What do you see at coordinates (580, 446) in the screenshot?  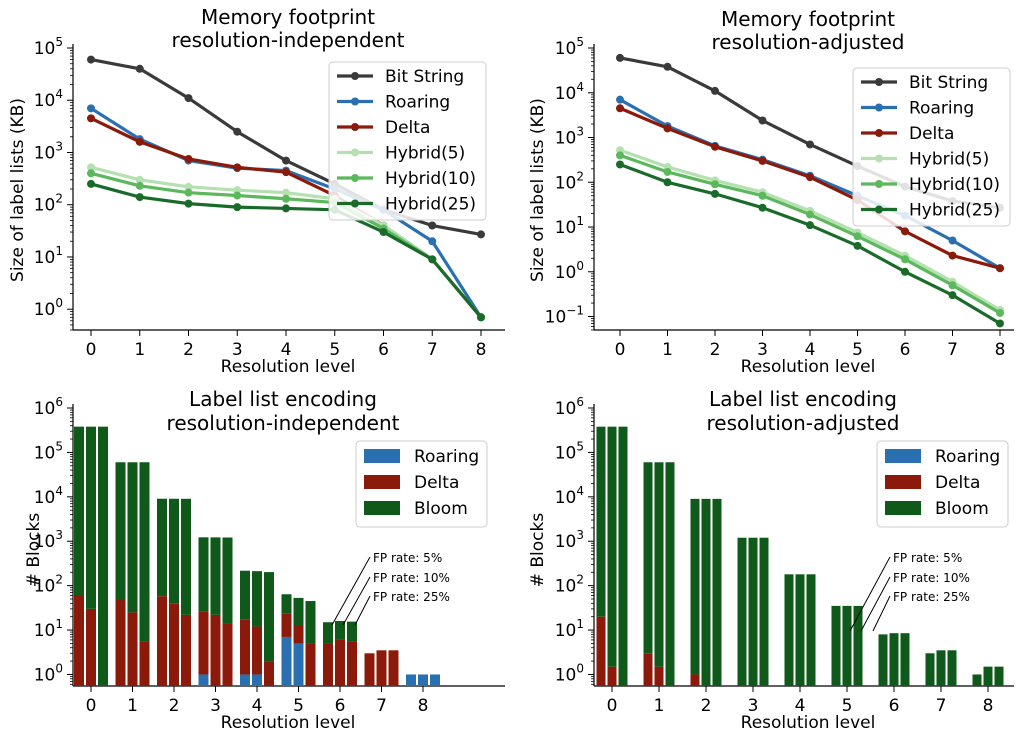 I see `y-tick-label-exponent: 5` at bounding box center [580, 446].